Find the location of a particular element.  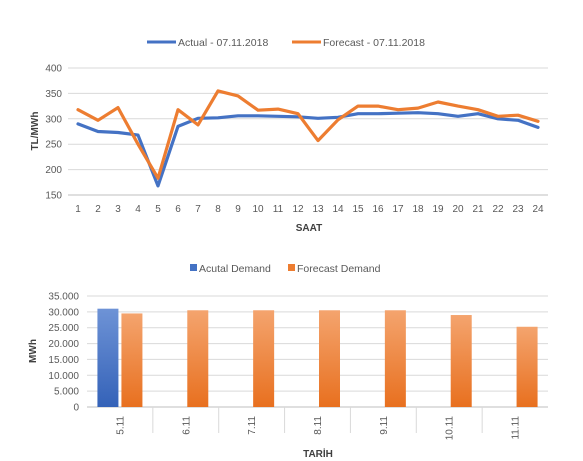

bar-chart-y-axis-title: MWh is located at coordinates (33, 351).